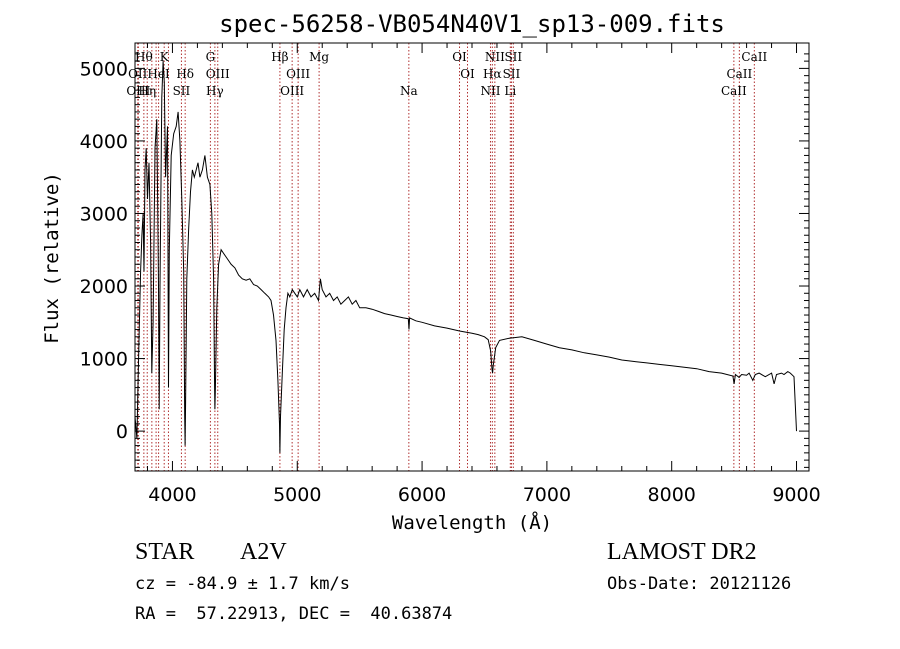 The width and height of the screenshot is (900, 649). I want to click on redshift-text: cz = -84.9 ± 1.7 km/s, so click(242, 584).